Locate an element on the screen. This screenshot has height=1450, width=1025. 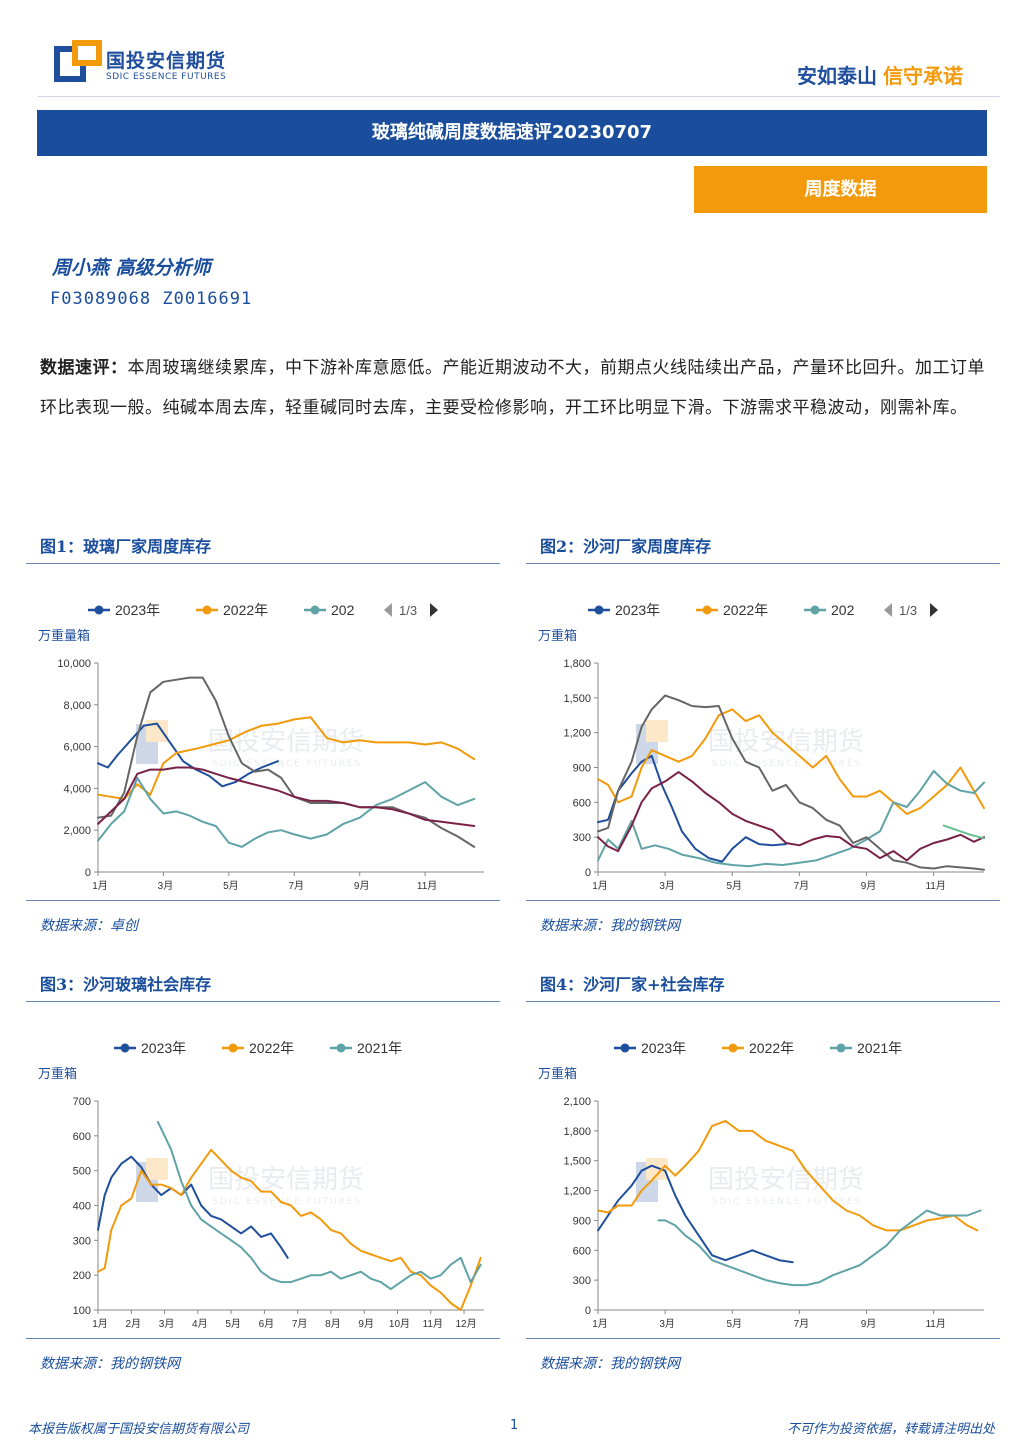
figure-1-bottom-rule is located at coordinates (263, 900).